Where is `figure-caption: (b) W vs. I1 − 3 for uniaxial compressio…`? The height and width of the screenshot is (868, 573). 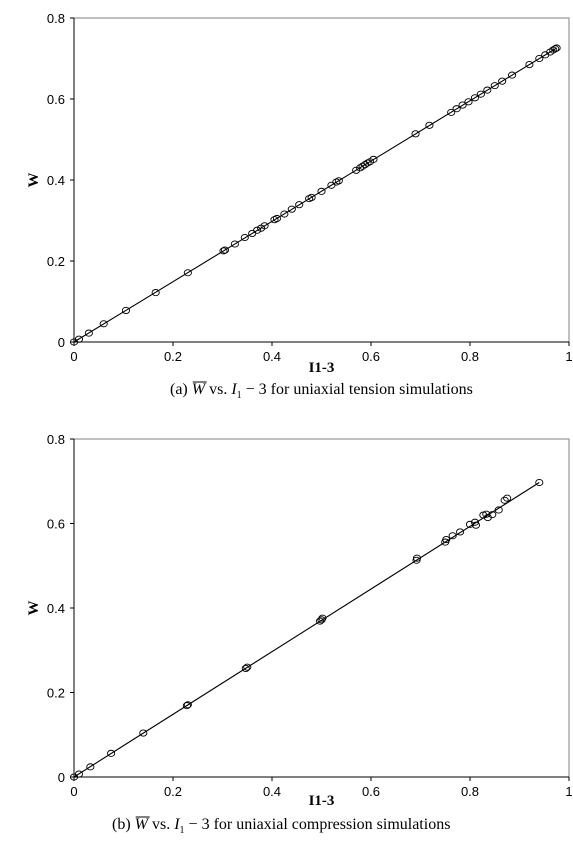 figure-caption: (b) W vs. I1 − 3 for uniaxial compressio… is located at coordinates (281, 826).